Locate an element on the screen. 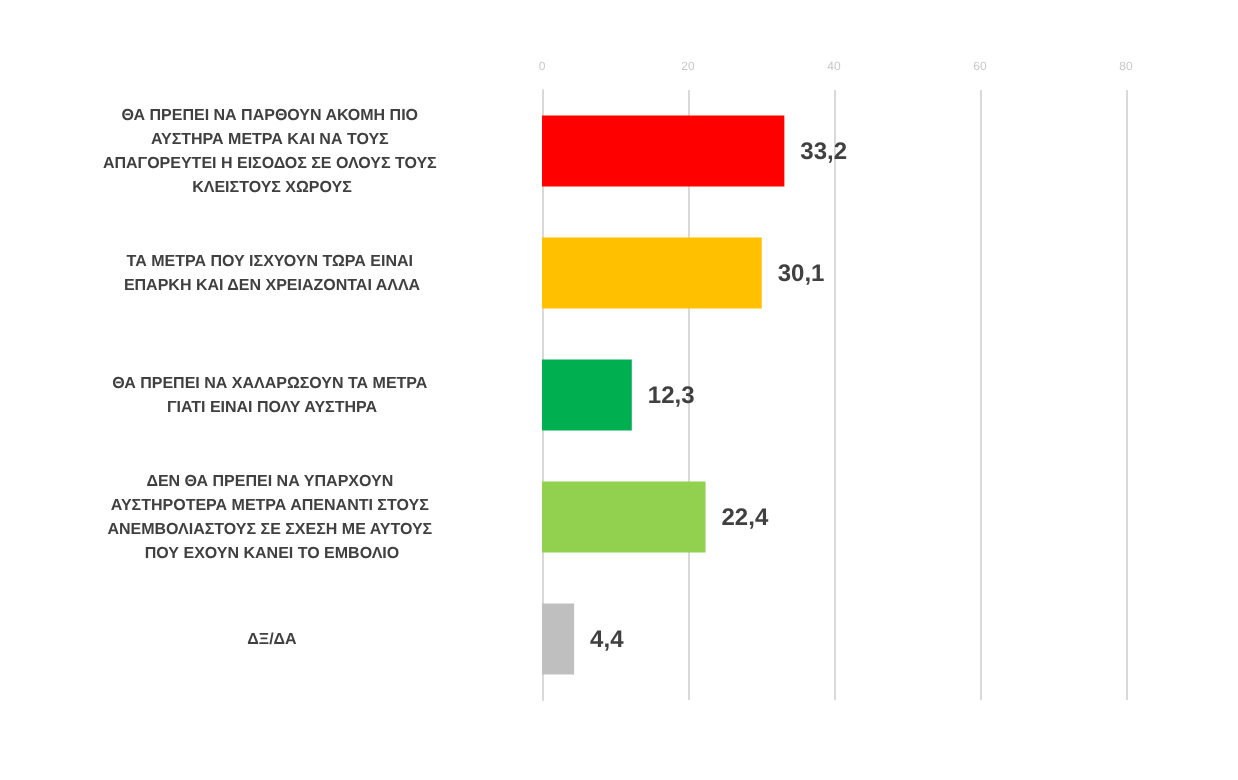 The width and height of the screenshot is (1238, 780). data-label: 30,1 is located at coordinates (801, 273).